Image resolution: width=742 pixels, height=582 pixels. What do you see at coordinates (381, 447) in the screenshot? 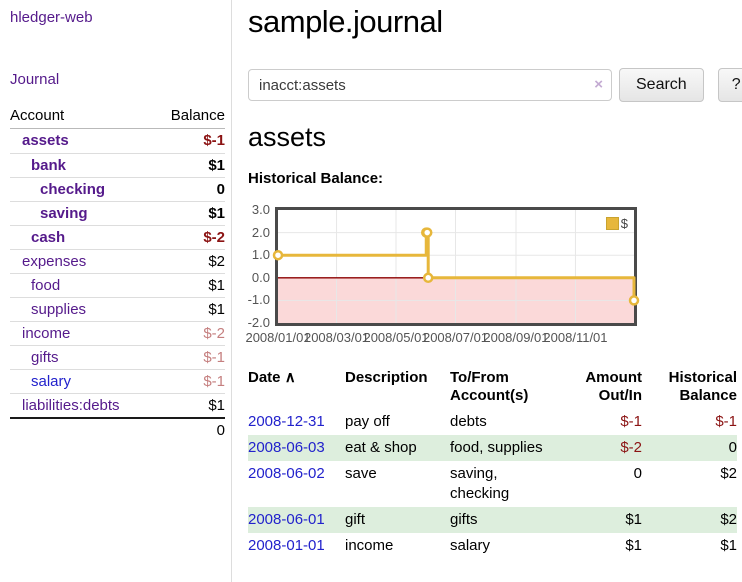
I see `transaction-description: eat & shop` at bounding box center [381, 447].